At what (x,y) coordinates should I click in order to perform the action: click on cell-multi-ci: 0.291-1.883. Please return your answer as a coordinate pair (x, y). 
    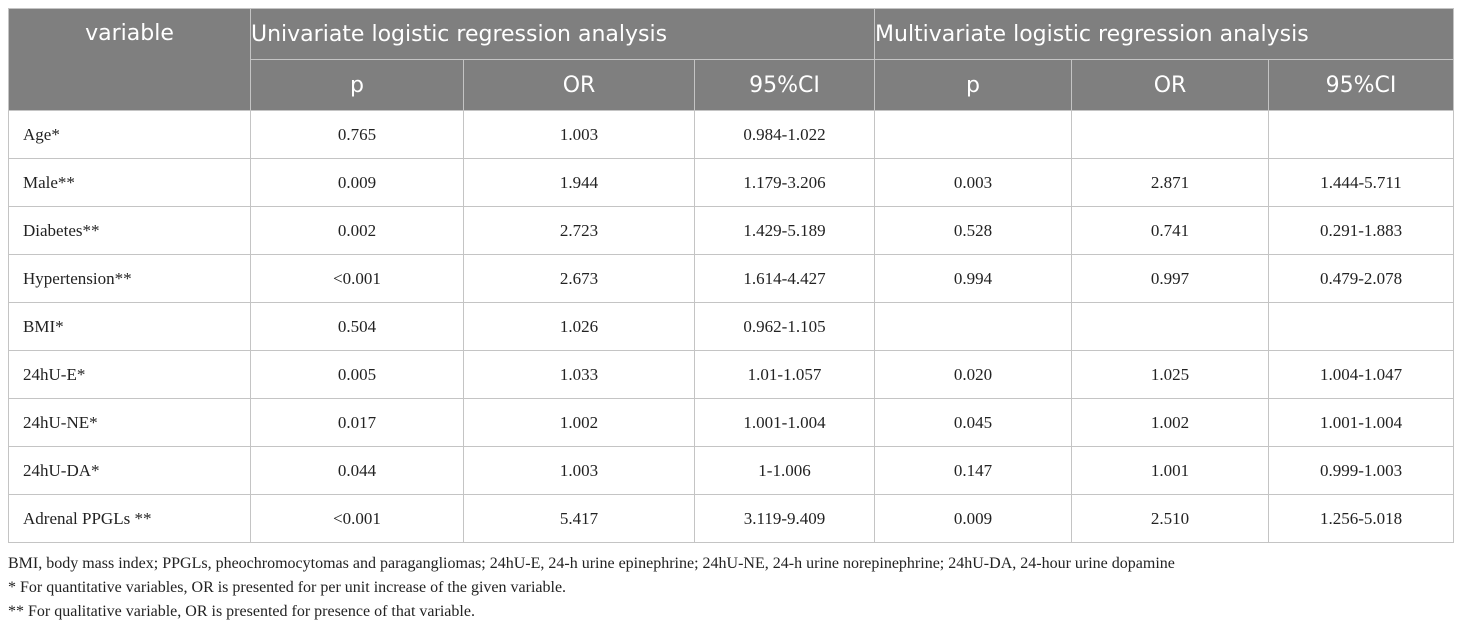
    Looking at the image, I should click on (1361, 230).